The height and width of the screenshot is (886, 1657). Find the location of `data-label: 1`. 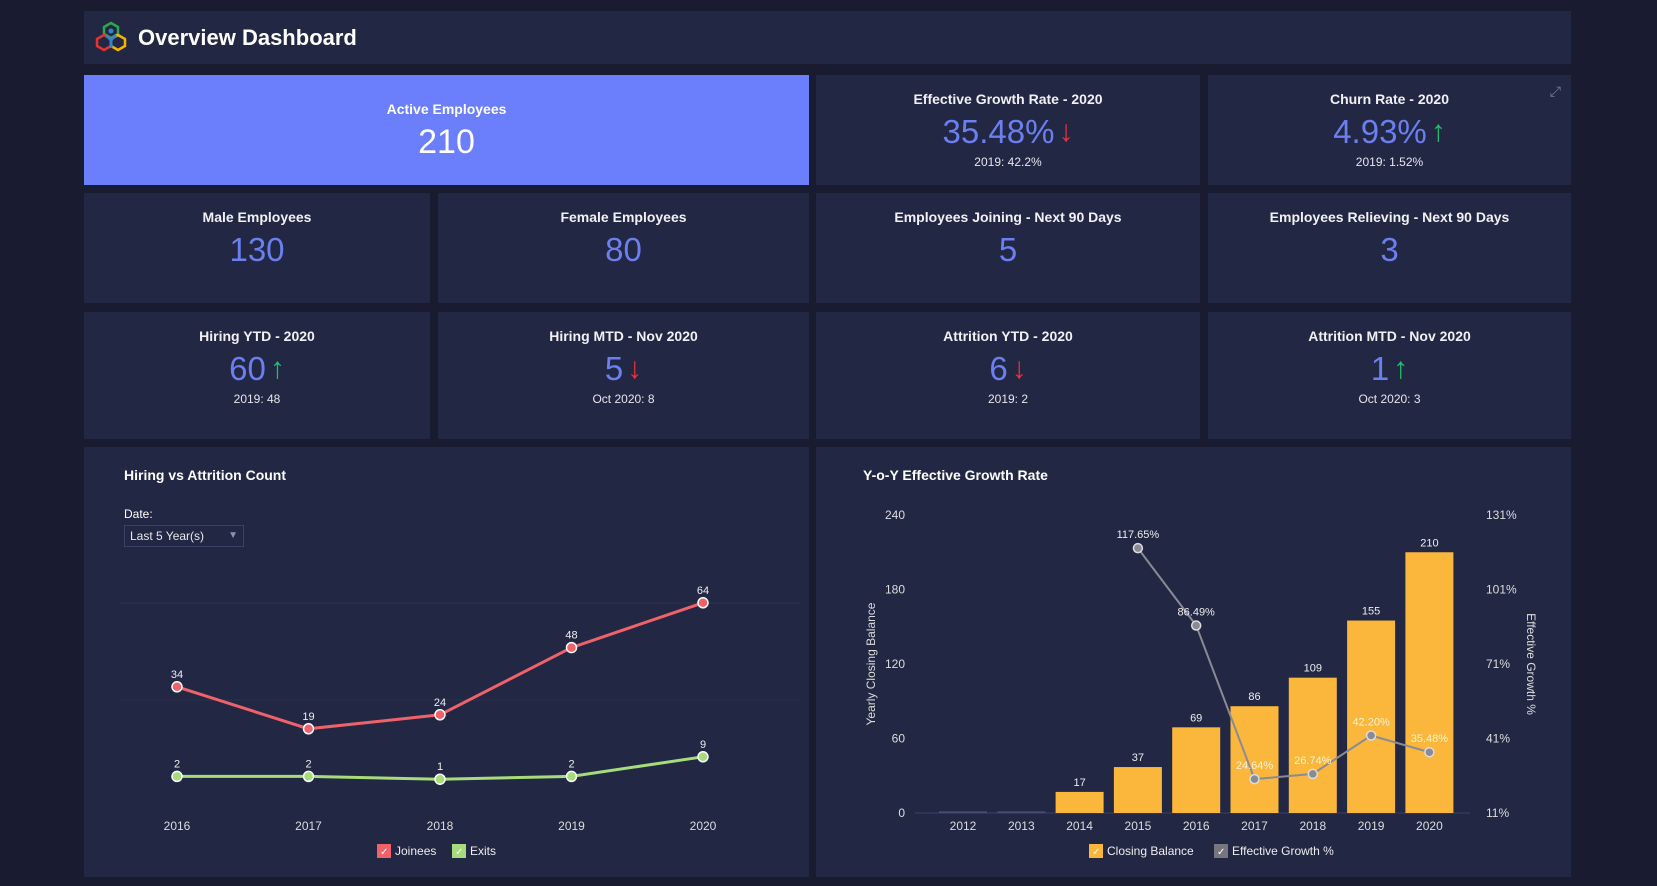

data-label: 1 is located at coordinates (440, 767).